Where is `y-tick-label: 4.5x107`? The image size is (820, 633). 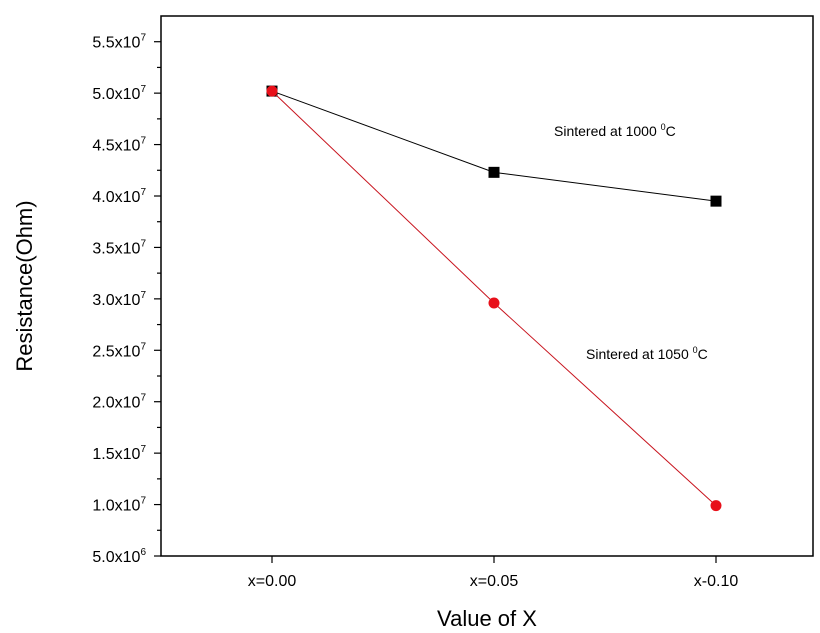 y-tick-label: 4.5x107 is located at coordinates (119, 145).